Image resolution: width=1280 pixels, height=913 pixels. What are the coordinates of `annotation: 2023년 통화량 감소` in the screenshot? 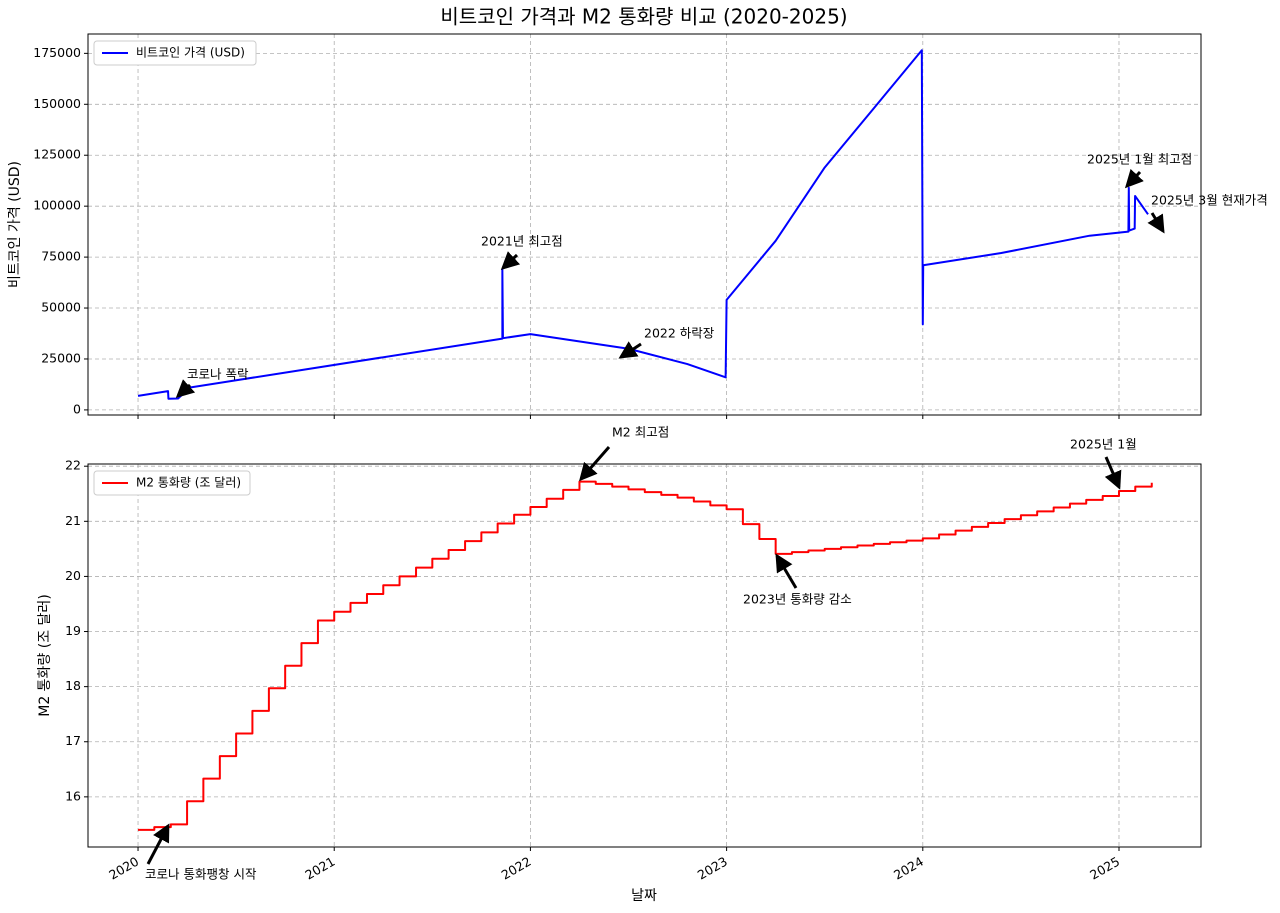 It's located at (797, 599).